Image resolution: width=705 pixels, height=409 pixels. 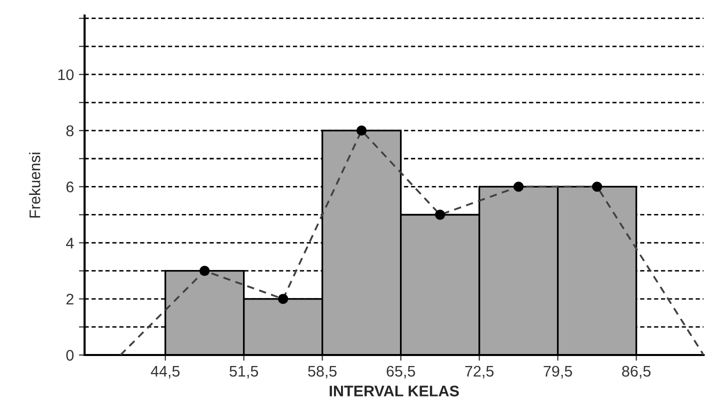 What do you see at coordinates (401, 372) in the screenshot?
I see `x-tick-label: 65,5` at bounding box center [401, 372].